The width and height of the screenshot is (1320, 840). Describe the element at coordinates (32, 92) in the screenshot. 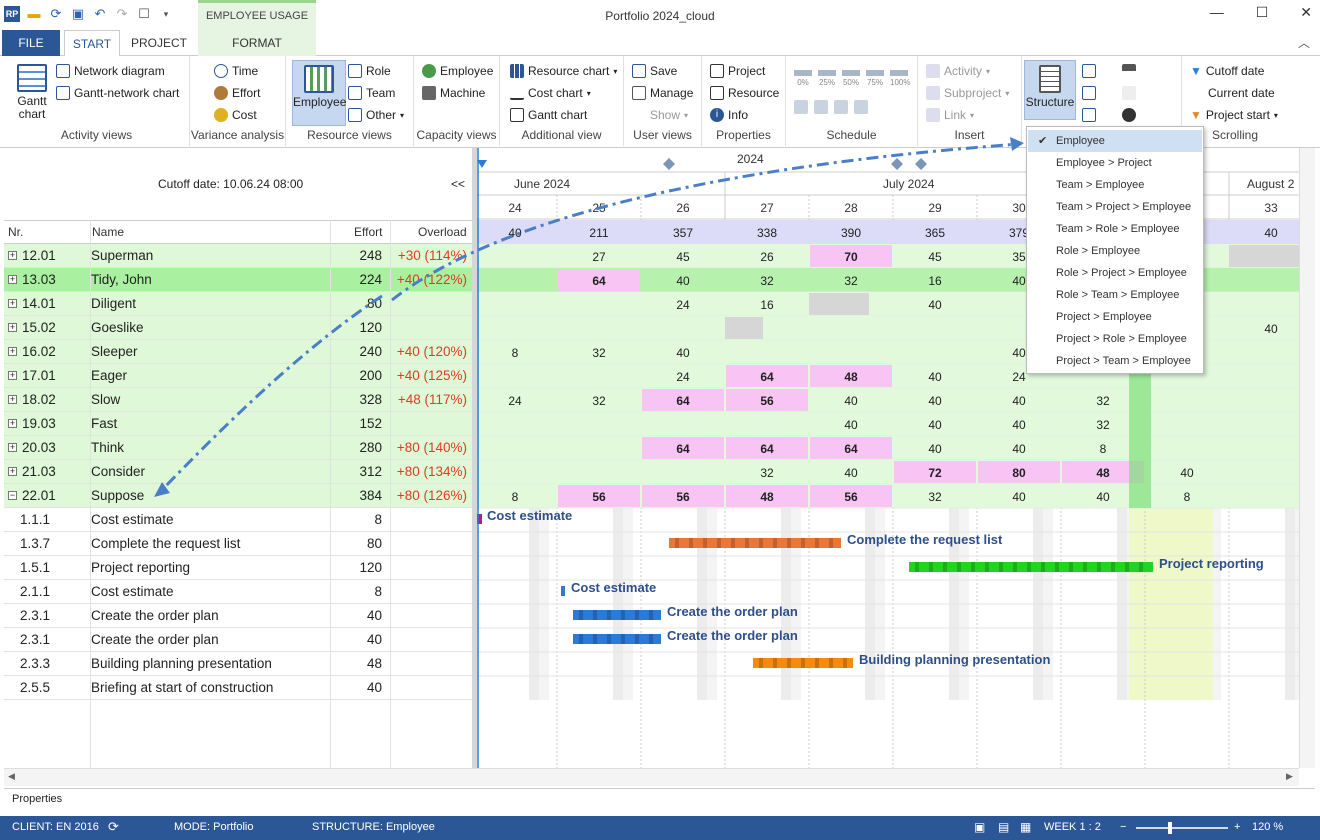

I see `gantt-chart-button: Gantt chart` at that location.